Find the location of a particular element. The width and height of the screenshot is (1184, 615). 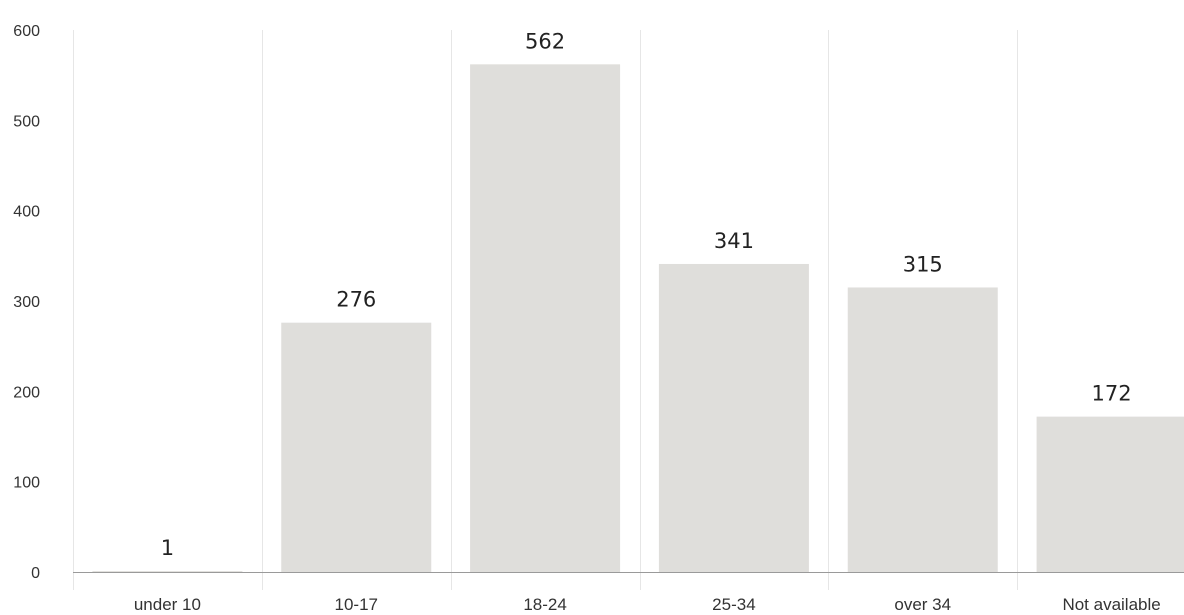

x-tick-label: 18-24 is located at coordinates (544, 604).